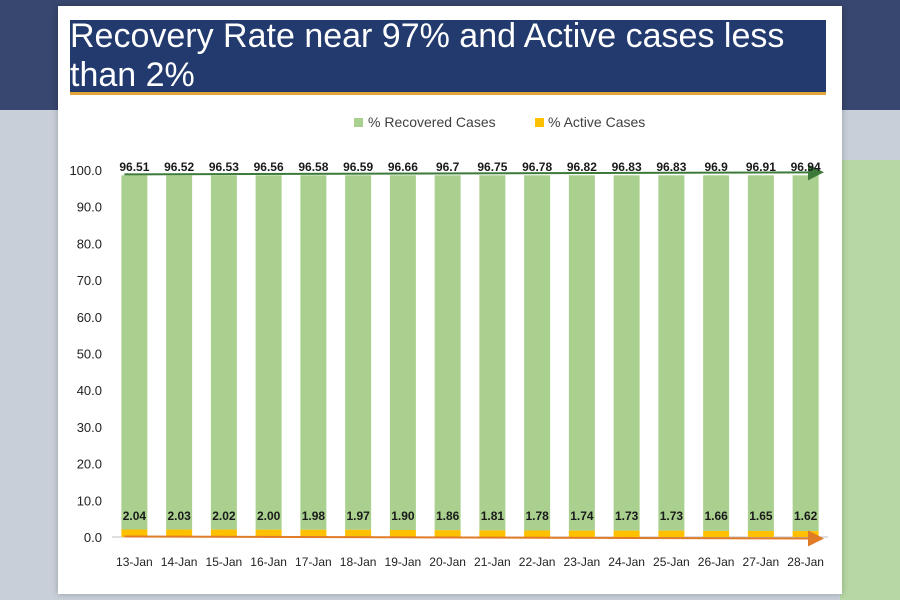  Describe the element at coordinates (493, 516) in the screenshot. I see `data-label-active: 1.81` at that location.